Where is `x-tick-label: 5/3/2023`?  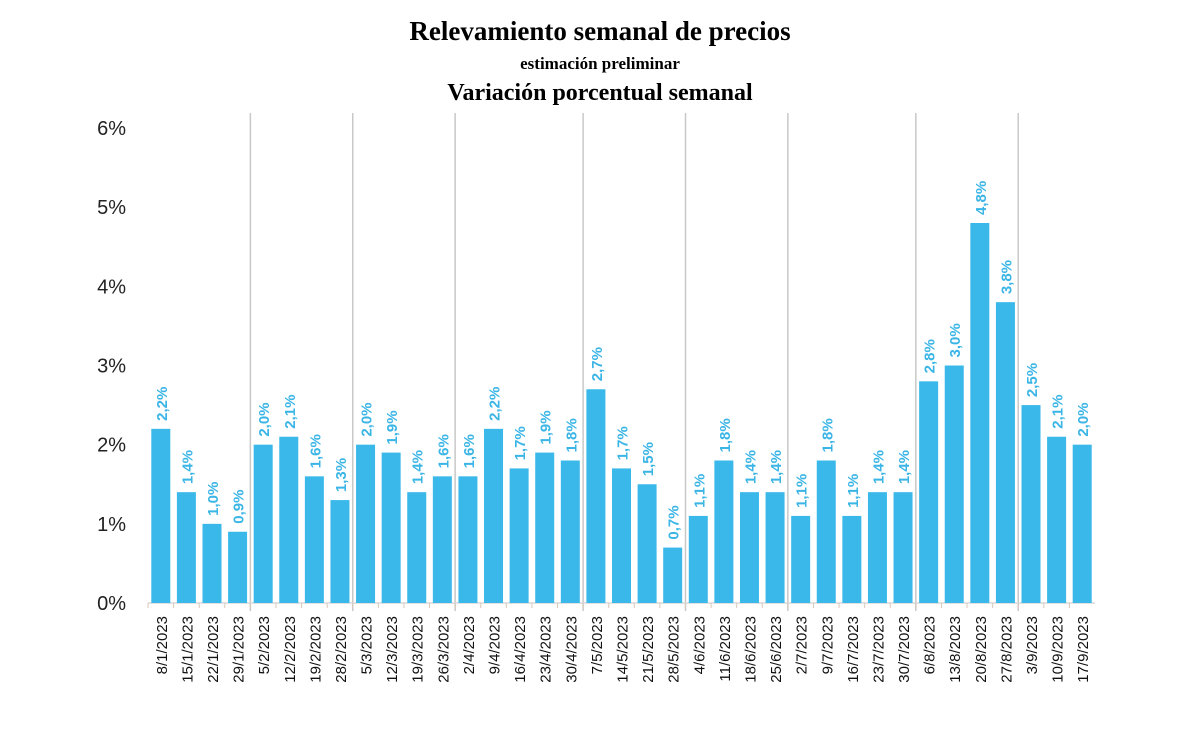 x-tick-label: 5/3/2023 is located at coordinates (367, 645).